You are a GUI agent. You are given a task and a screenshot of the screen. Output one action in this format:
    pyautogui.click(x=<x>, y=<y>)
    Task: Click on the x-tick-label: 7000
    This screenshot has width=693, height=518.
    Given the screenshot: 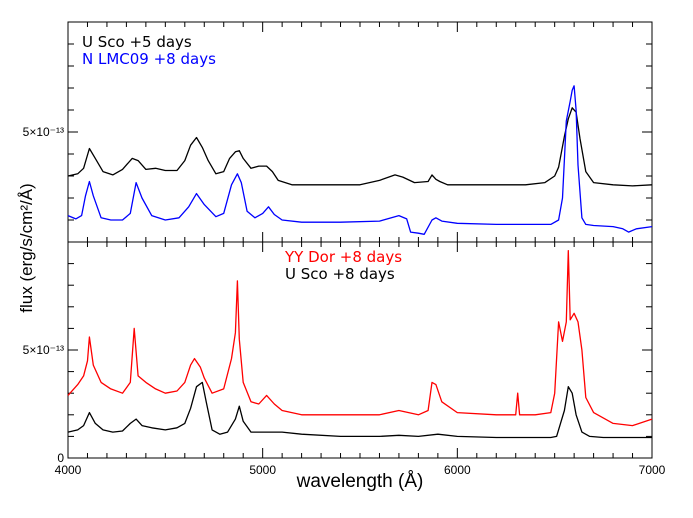 What is the action you would take?
    pyautogui.click(x=652, y=470)
    